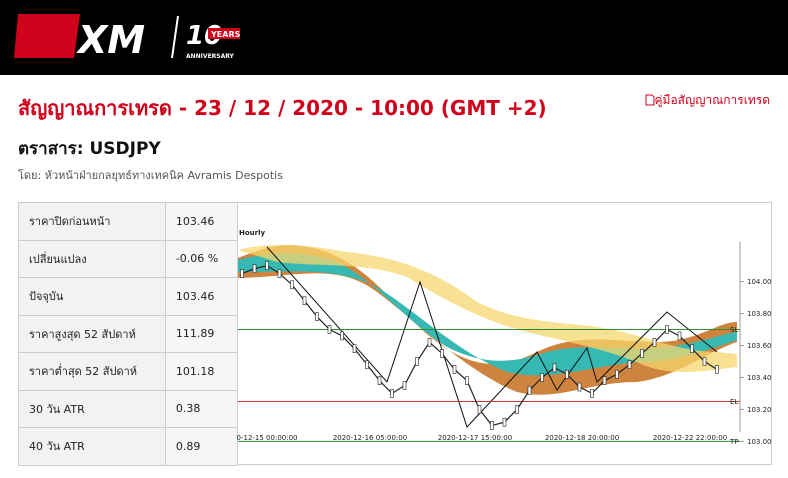 The image size is (788, 478). I want to click on table-row: ปัจจุบัน 103.46, so click(128, 296).